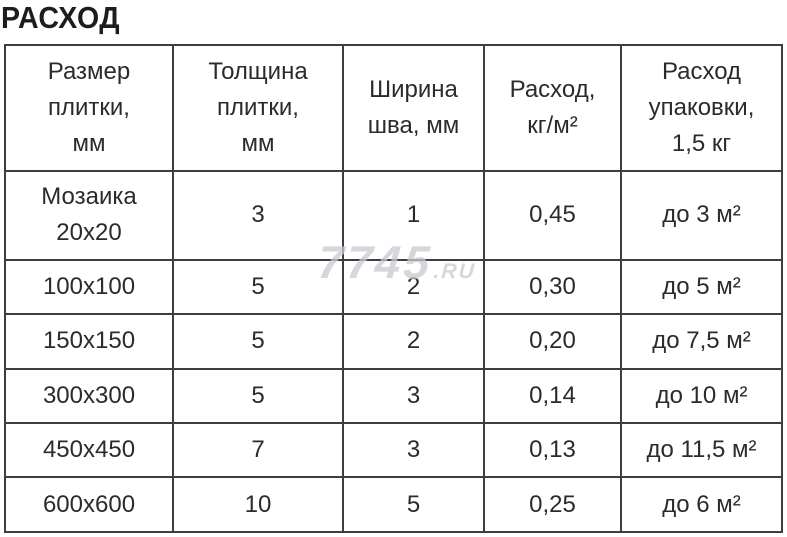 Image resolution: width=787 pixels, height=537 pixels. I want to click on table-row: 150x150 5 2 0,20 до 7,5 м², so click(393, 341).